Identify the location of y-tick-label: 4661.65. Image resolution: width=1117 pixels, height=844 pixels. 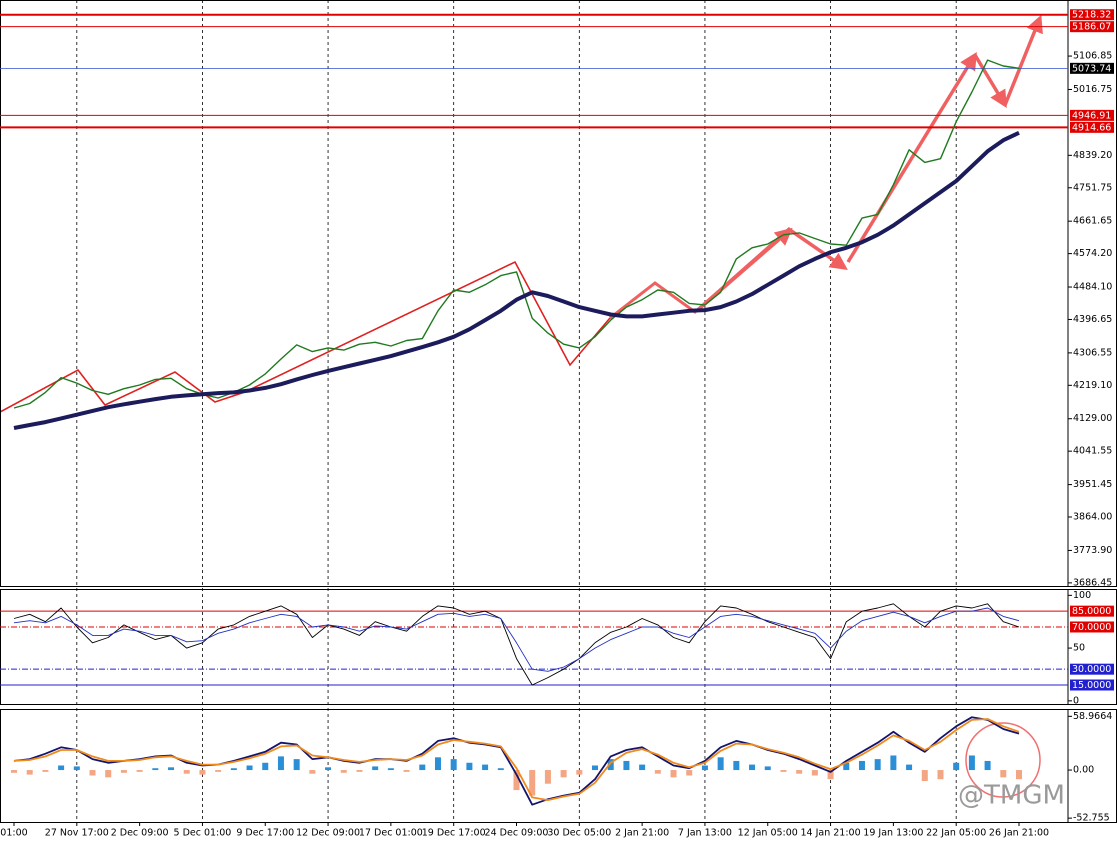
(1092, 221).